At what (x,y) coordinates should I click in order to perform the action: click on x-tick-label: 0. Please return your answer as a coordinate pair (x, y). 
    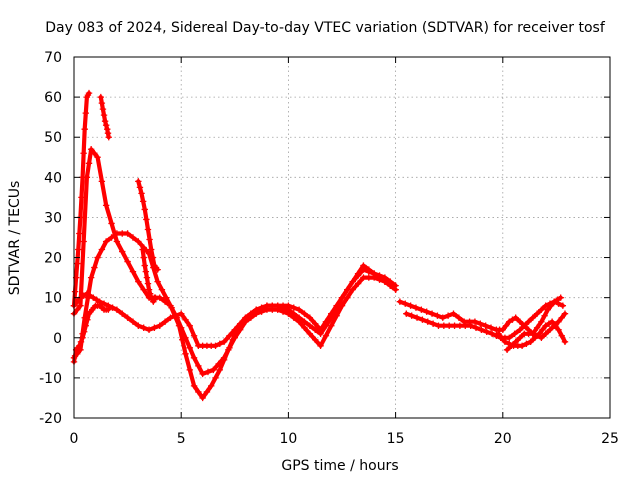
    Looking at the image, I should click on (74, 439).